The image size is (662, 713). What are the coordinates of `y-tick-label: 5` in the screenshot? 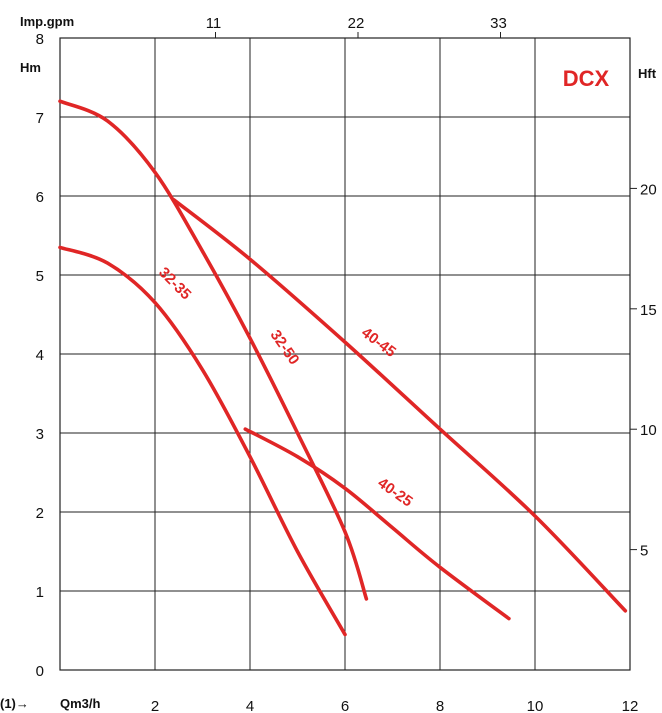 It's located at (40, 276).